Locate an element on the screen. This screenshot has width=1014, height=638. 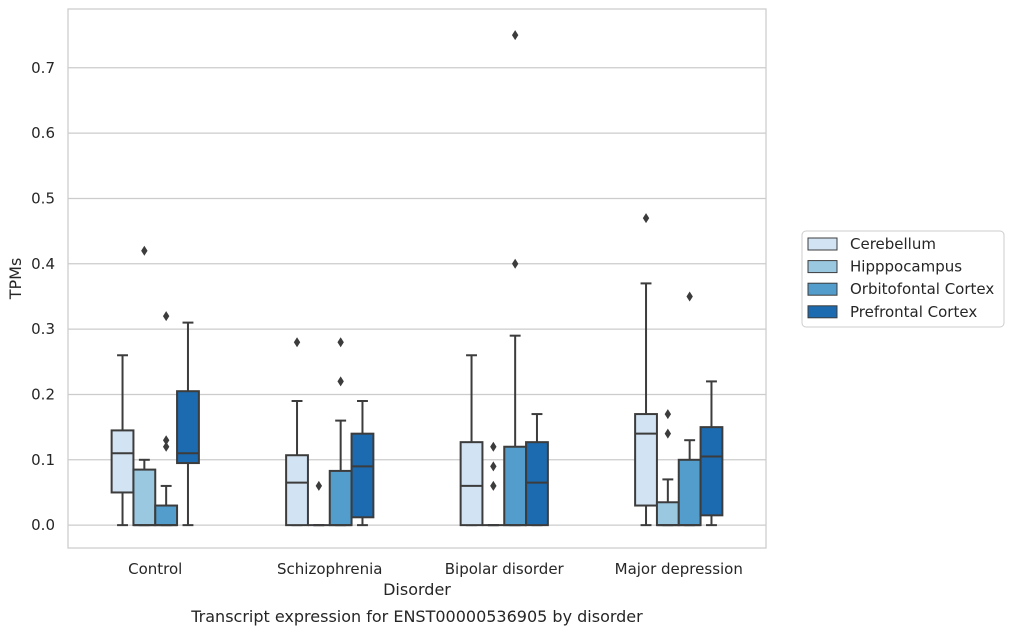
legend-frame is located at coordinates (903, 279).